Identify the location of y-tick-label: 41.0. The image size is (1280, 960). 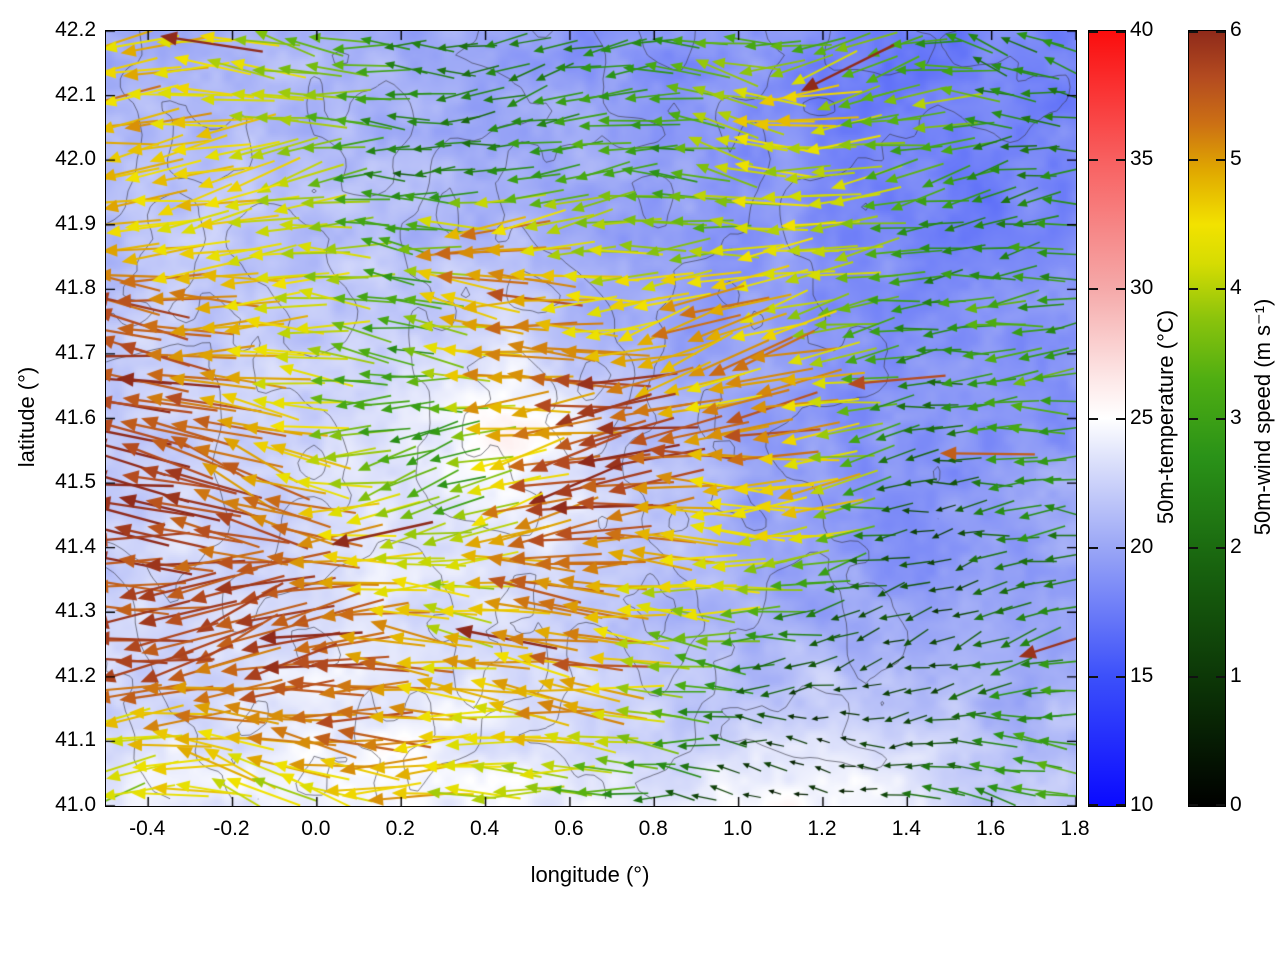
(75, 804).